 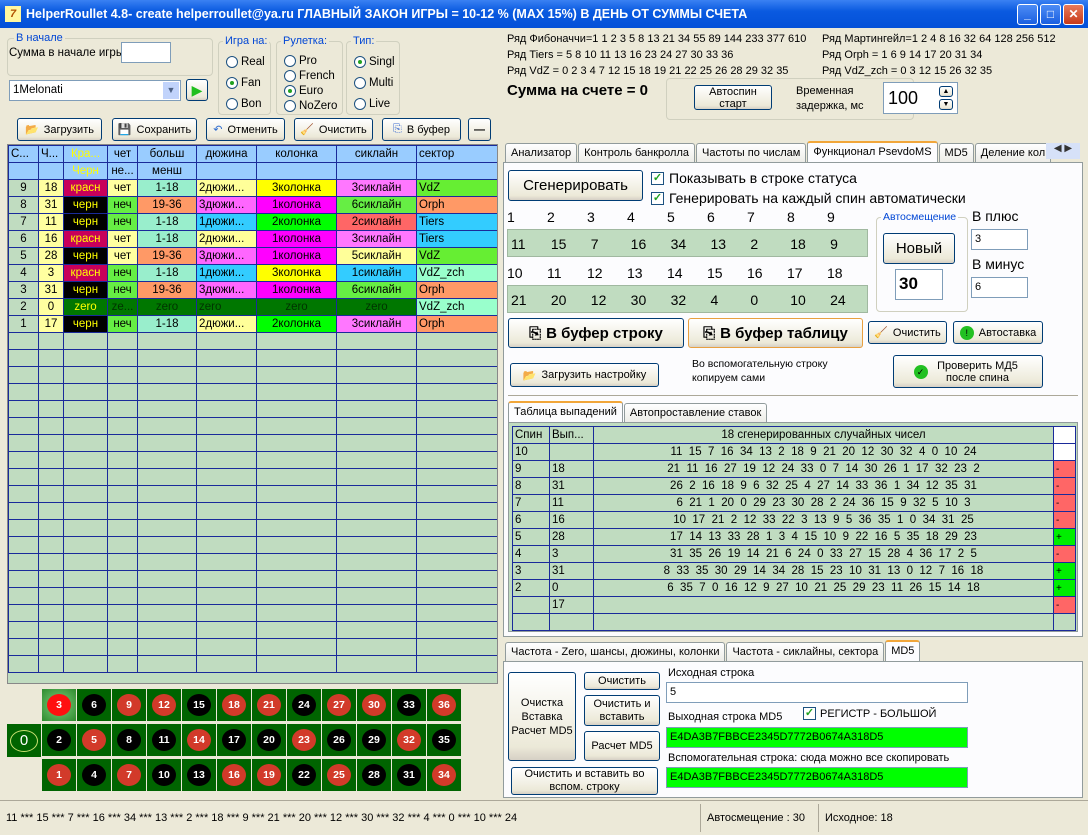 What do you see at coordinates (622, 710) in the screenshot?
I see `clear-paste-button: Очистить и вставить` at bounding box center [622, 710].